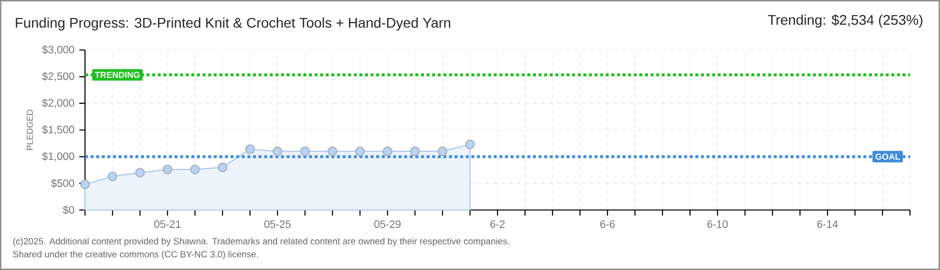 The height and width of the screenshot is (270, 940). Describe the element at coordinates (497, 224) in the screenshot. I see `x-tick-label: 6-2` at that location.